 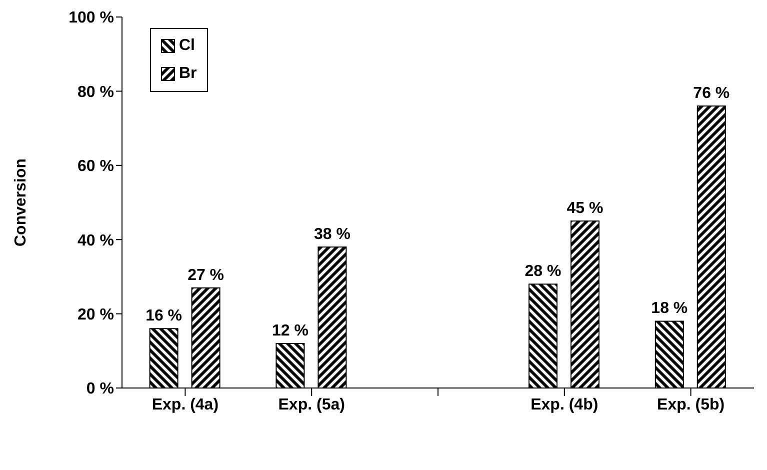 What do you see at coordinates (188, 74) in the screenshot?
I see `legend-label: Br` at bounding box center [188, 74].